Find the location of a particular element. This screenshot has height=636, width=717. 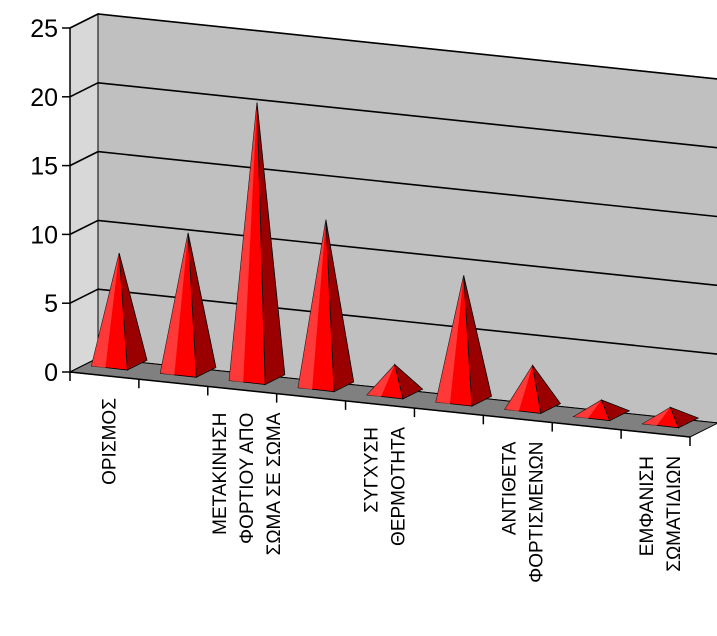

x-tick-label: ΦΟΡΤΙΣΜΕΝΩΝ is located at coordinates (536, 512).